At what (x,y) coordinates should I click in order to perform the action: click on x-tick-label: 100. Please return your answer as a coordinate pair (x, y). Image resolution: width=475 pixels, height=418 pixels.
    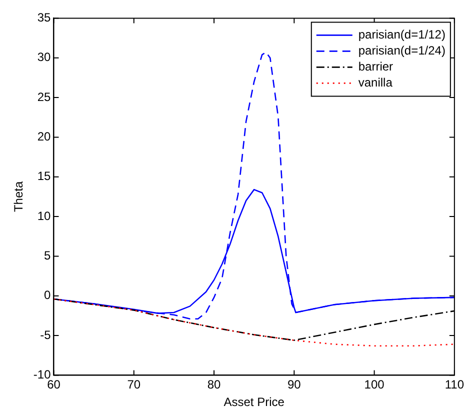
    Looking at the image, I should click on (374, 385).